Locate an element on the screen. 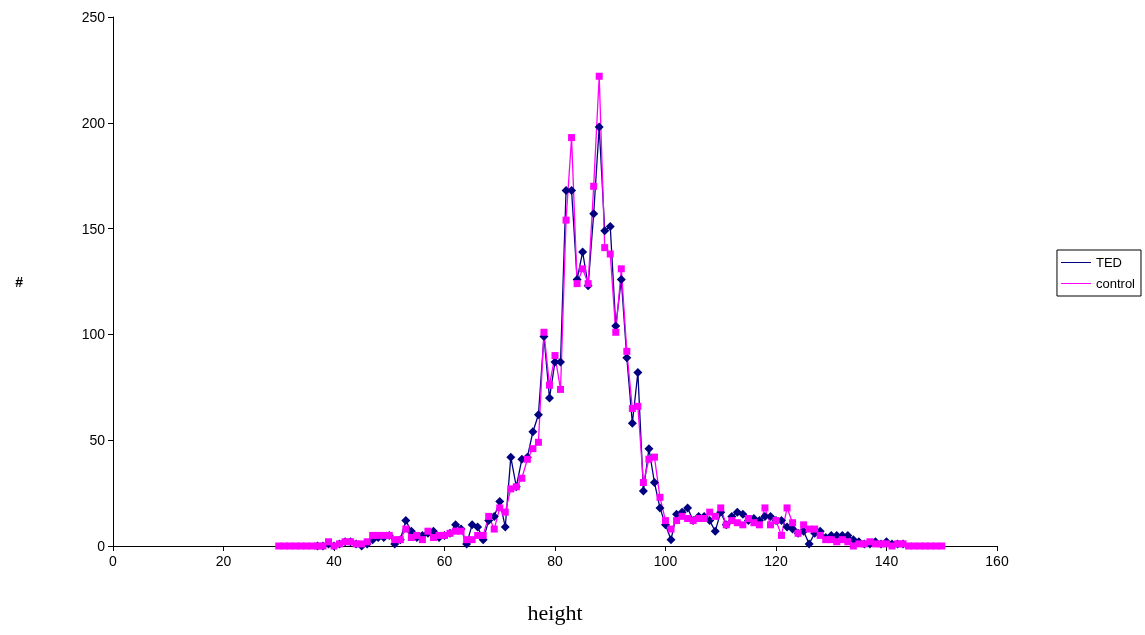 This screenshot has width=1145, height=635. x-tick-label: 80 is located at coordinates (555, 561).